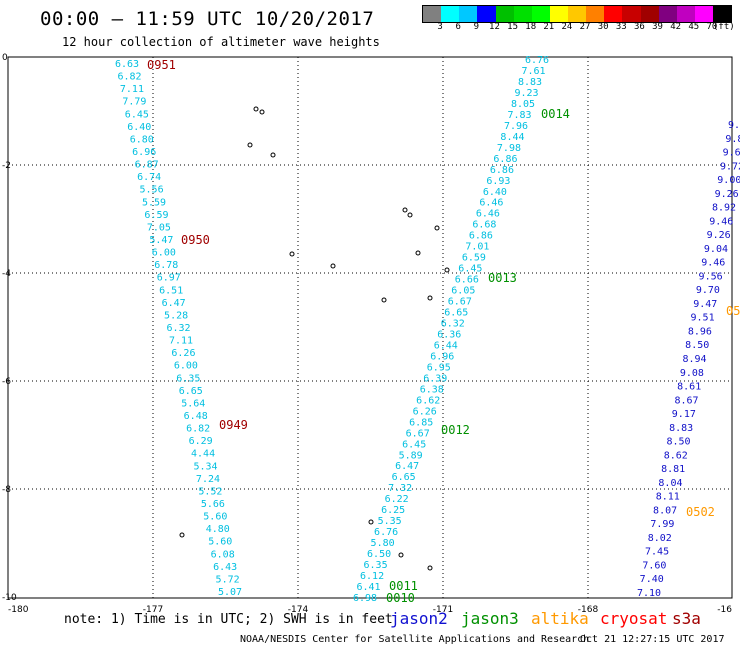 The height and width of the screenshot is (650, 740). I want to click on wave-height-label: 9.56, so click(711, 276).